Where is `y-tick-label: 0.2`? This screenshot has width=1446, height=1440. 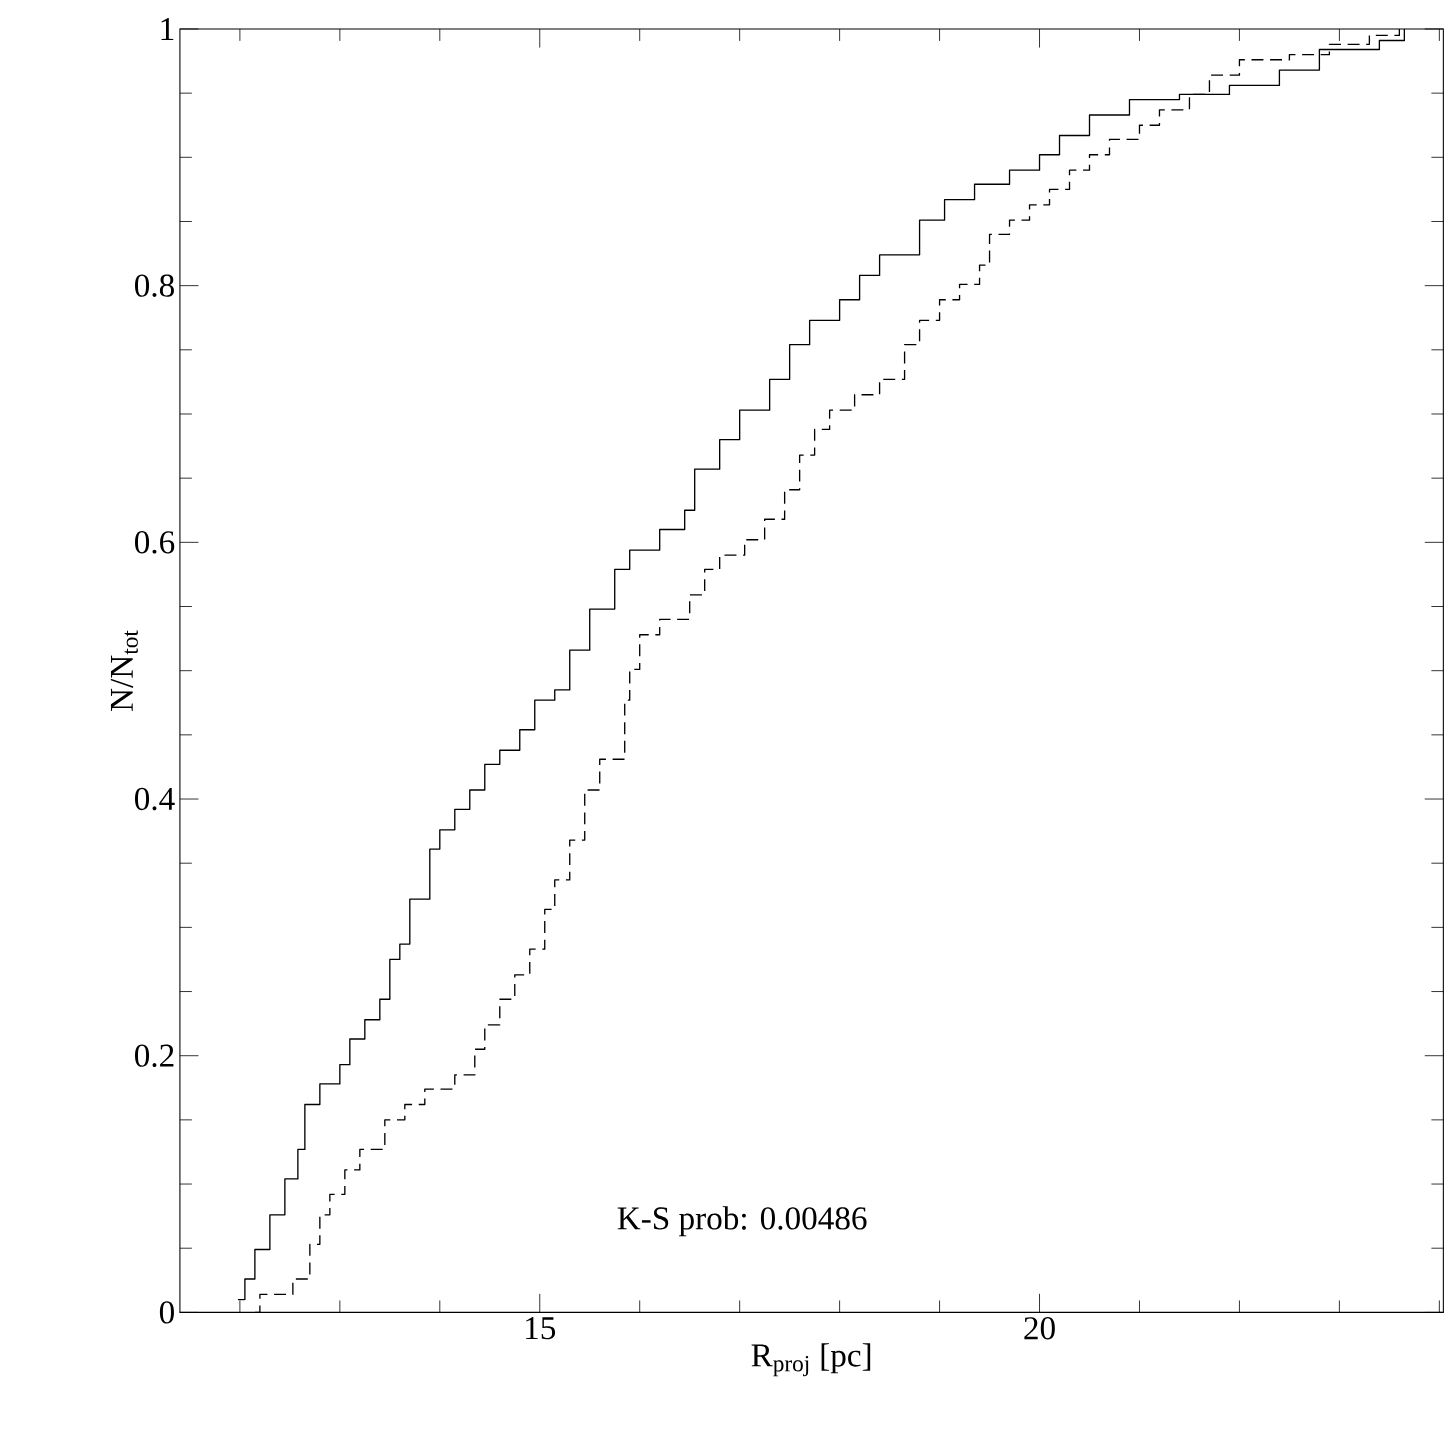
y-tick-label: 0.2 is located at coordinates (154, 1055).